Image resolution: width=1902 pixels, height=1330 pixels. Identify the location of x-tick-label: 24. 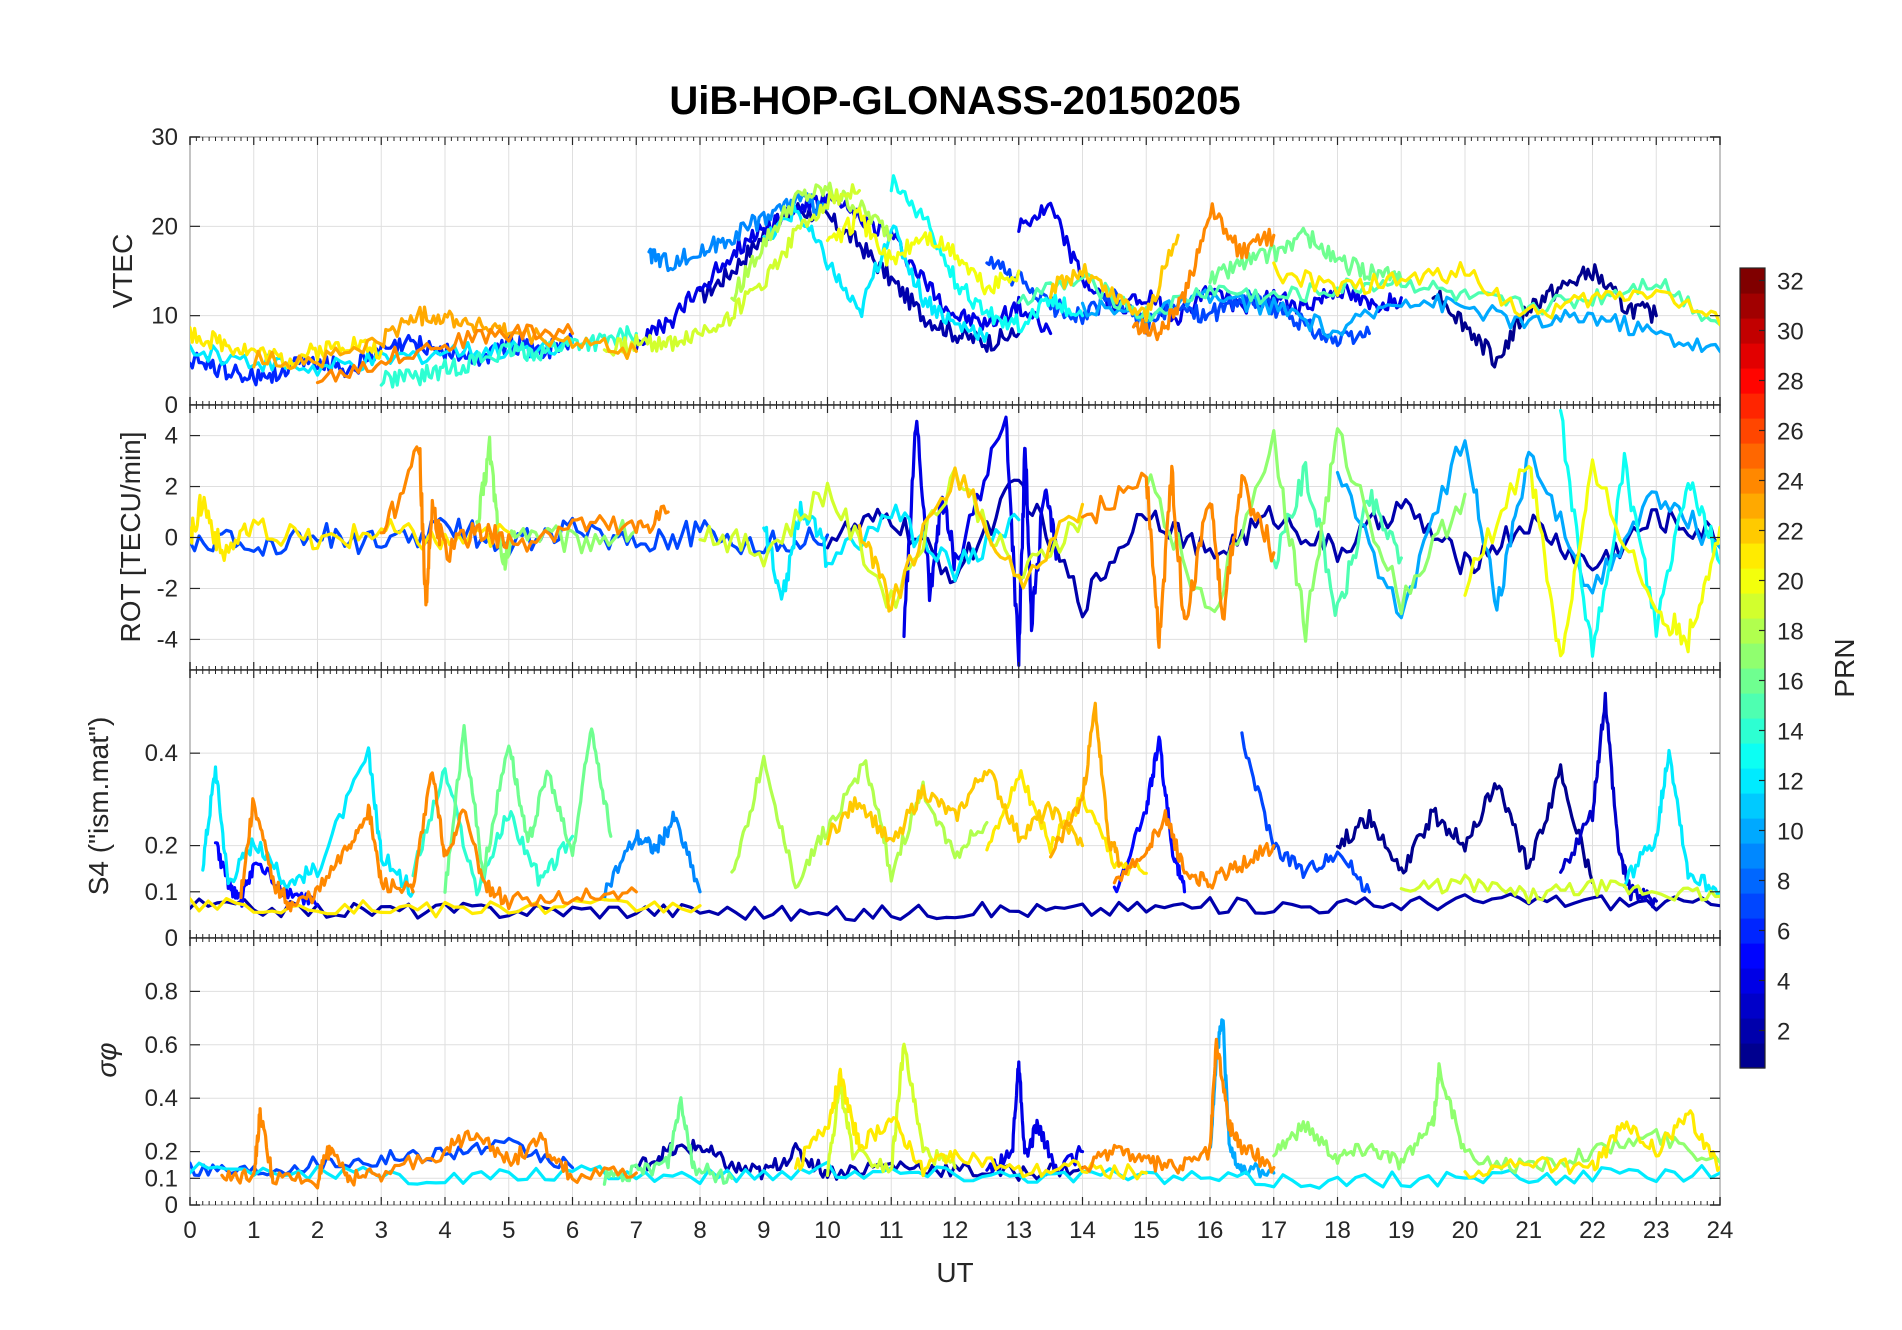
(1720, 1230).